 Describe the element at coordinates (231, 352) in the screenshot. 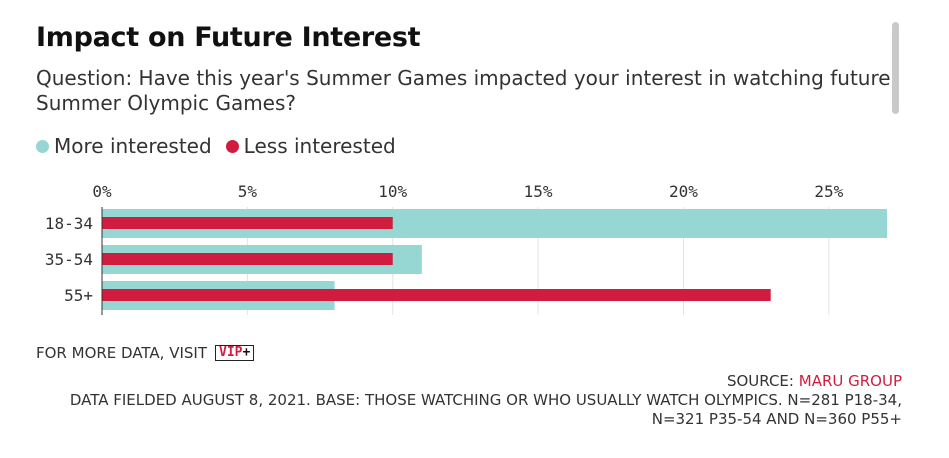

I see `vip-logo-text: VIP` at that location.